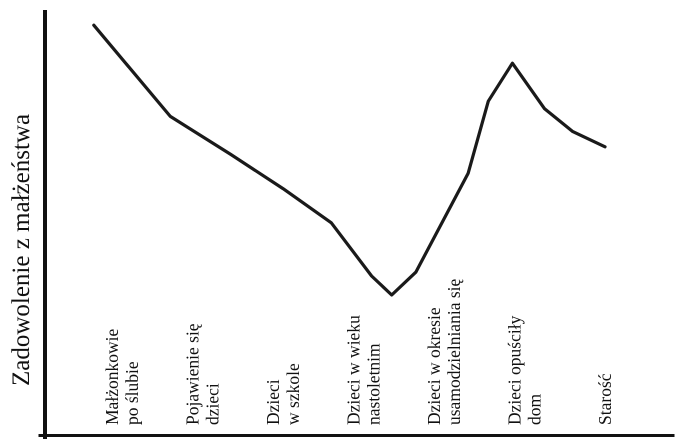  I want to click on category-label-1-line-0: Pojawienie się, so click(193, 374).